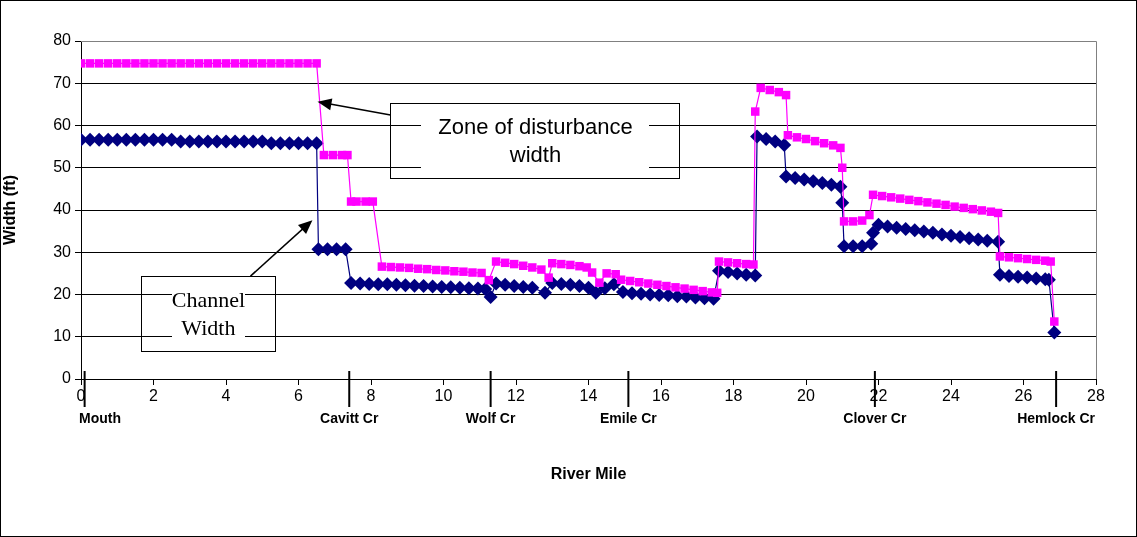 The width and height of the screenshot is (1137, 537). What do you see at coordinates (588, 396) in the screenshot?
I see `x-tick-label: 14` at bounding box center [588, 396].